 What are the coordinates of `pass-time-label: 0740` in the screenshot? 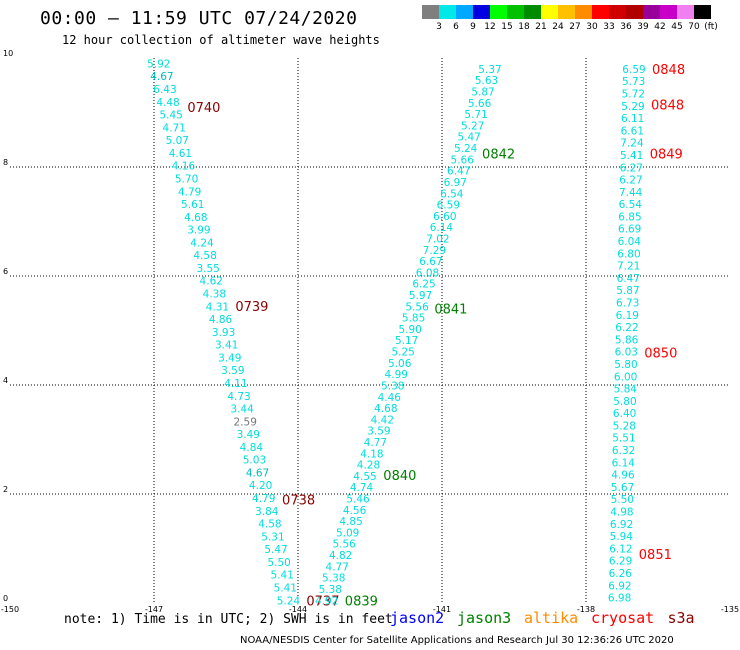 It's located at (203, 108).